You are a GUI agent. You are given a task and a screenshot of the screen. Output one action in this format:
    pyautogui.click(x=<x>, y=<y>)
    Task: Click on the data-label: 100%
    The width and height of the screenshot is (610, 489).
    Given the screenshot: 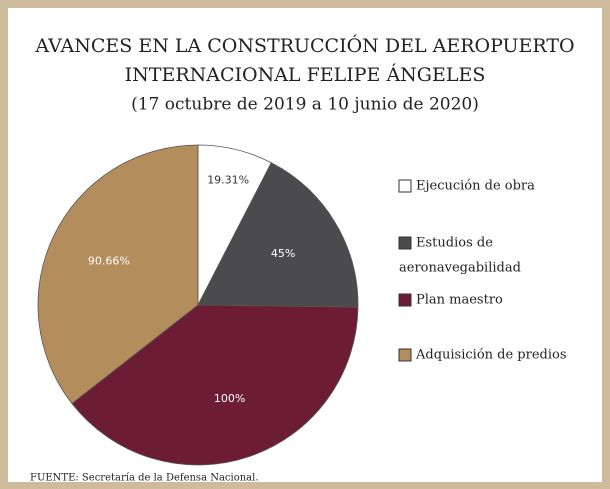 What is the action you would take?
    pyautogui.click(x=229, y=398)
    